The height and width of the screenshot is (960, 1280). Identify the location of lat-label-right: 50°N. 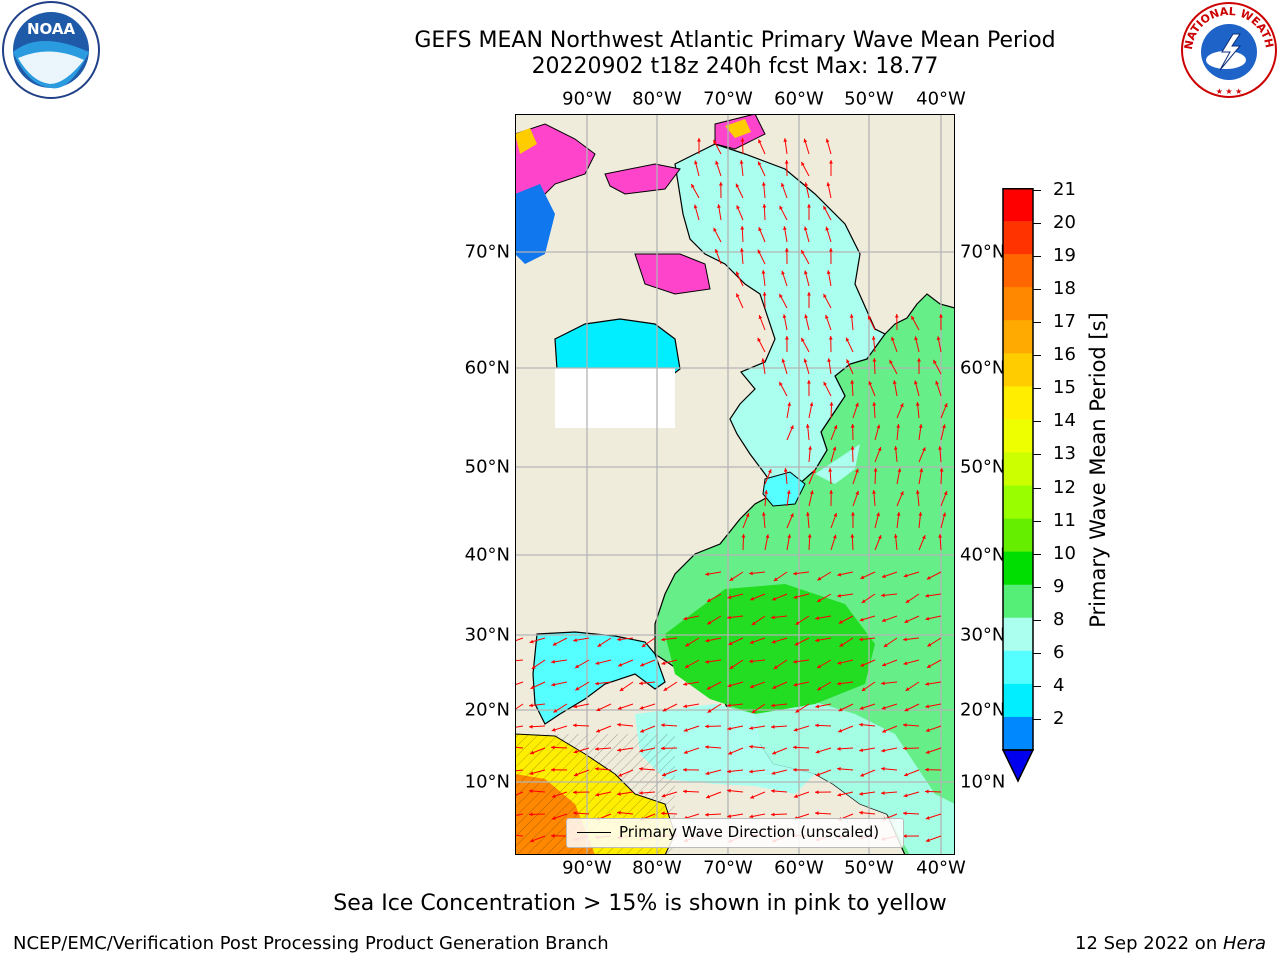
(983, 467).